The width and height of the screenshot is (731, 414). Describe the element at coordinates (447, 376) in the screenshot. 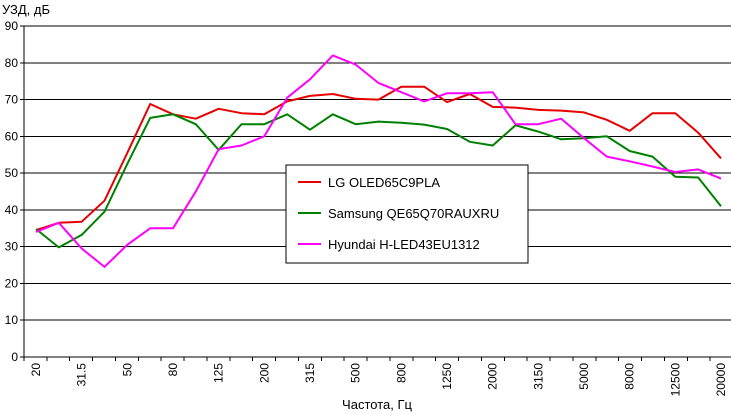

I see `x-tick-label-1250: 1250` at that location.